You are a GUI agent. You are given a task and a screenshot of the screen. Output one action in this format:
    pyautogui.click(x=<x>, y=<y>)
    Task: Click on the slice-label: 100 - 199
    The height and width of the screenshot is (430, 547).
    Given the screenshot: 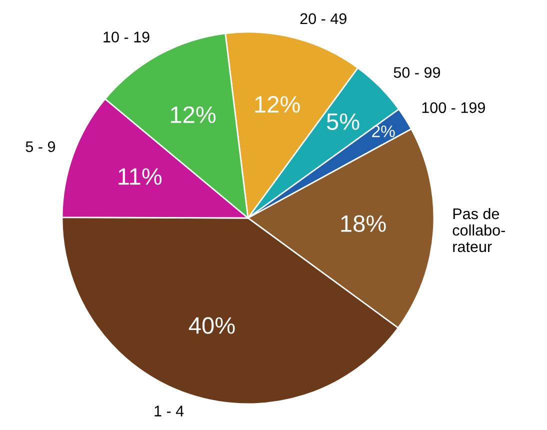 What is the action you would take?
    pyautogui.click(x=453, y=108)
    